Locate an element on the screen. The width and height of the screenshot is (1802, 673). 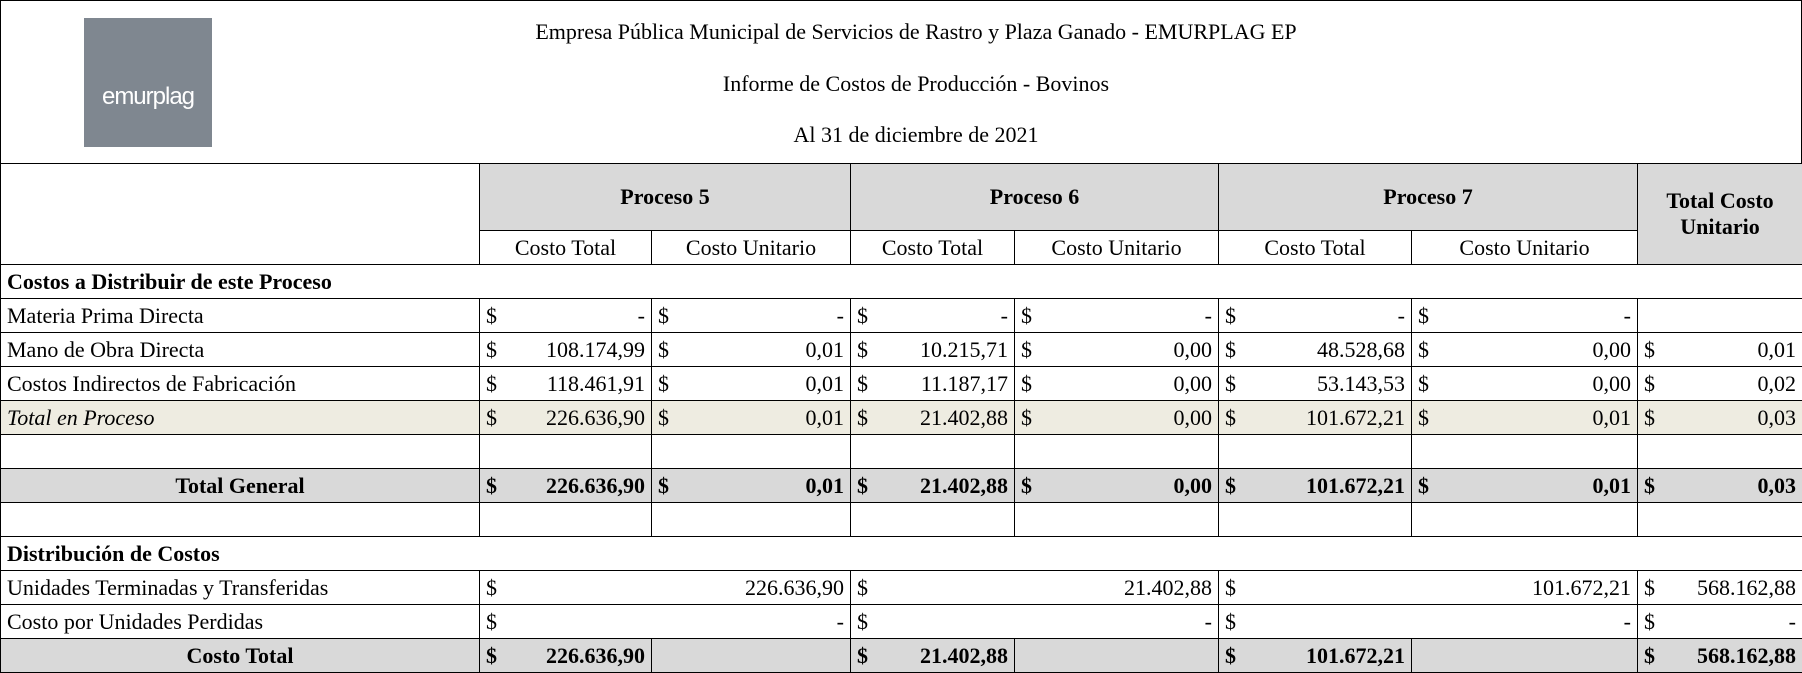
money: $48.528,68 is located at coordinates (1315, 350).